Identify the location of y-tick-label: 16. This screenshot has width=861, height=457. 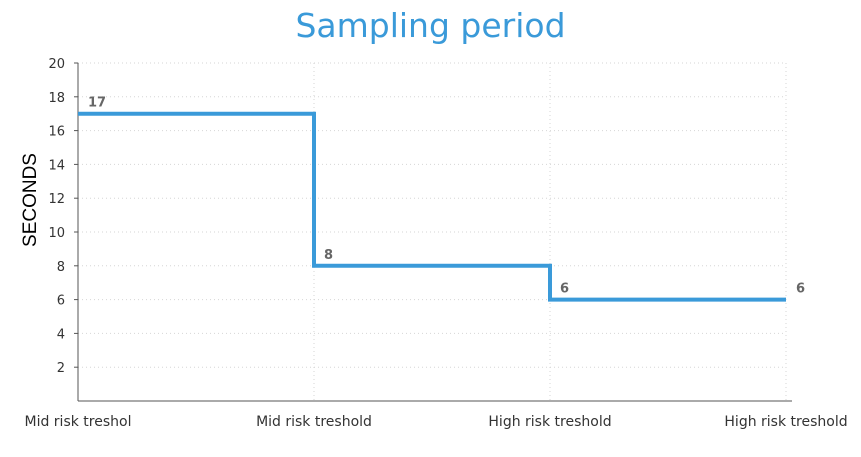
(56, 132).